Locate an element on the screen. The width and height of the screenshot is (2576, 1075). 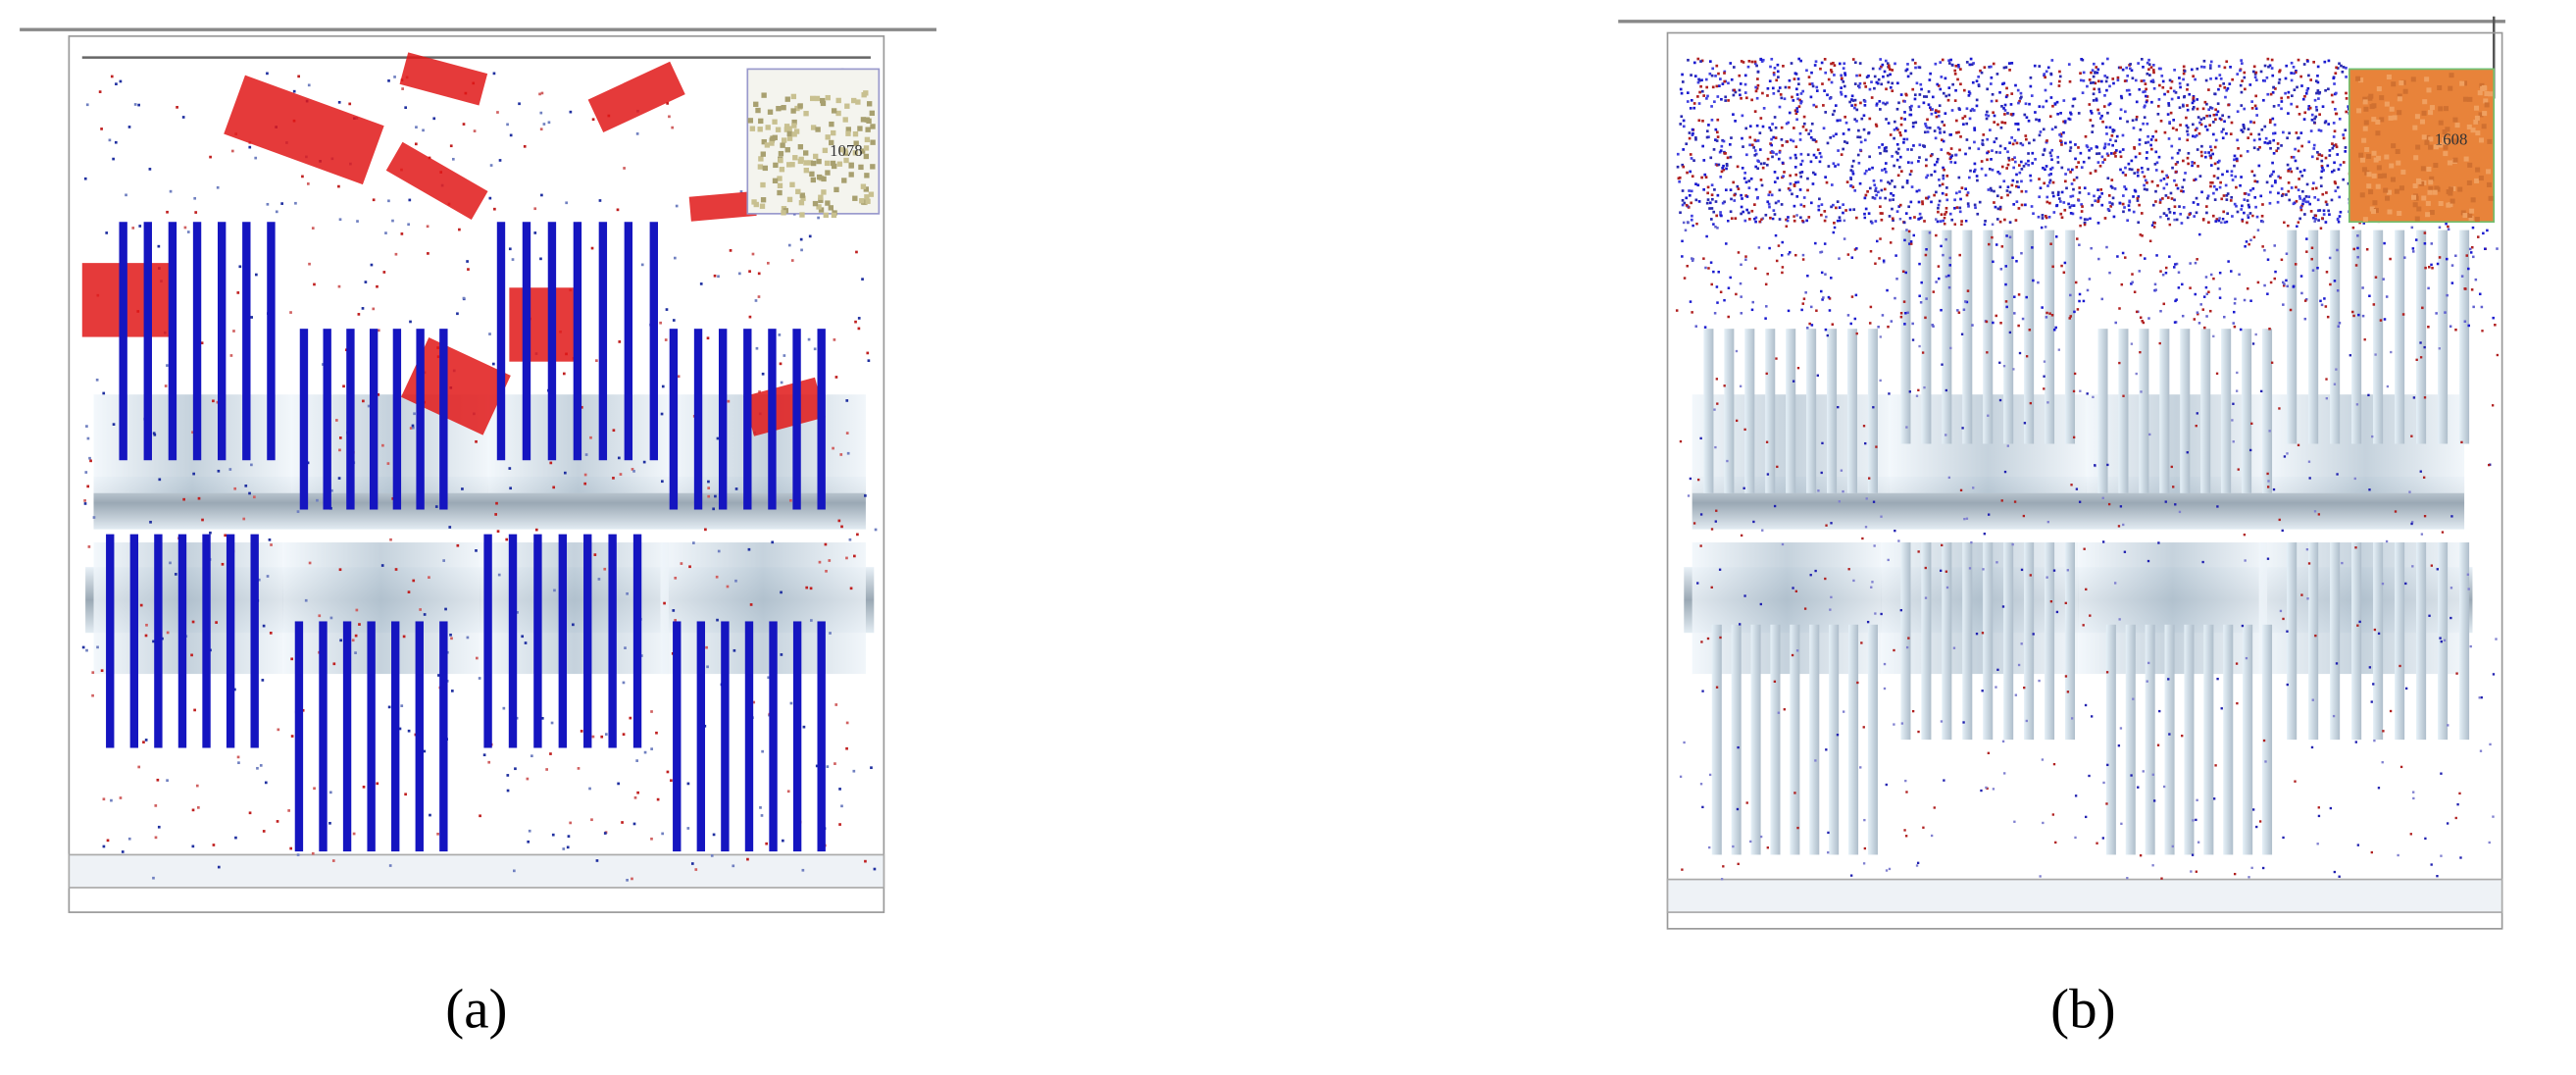
panel-label: (a) is located at coordinates (476, 1009).